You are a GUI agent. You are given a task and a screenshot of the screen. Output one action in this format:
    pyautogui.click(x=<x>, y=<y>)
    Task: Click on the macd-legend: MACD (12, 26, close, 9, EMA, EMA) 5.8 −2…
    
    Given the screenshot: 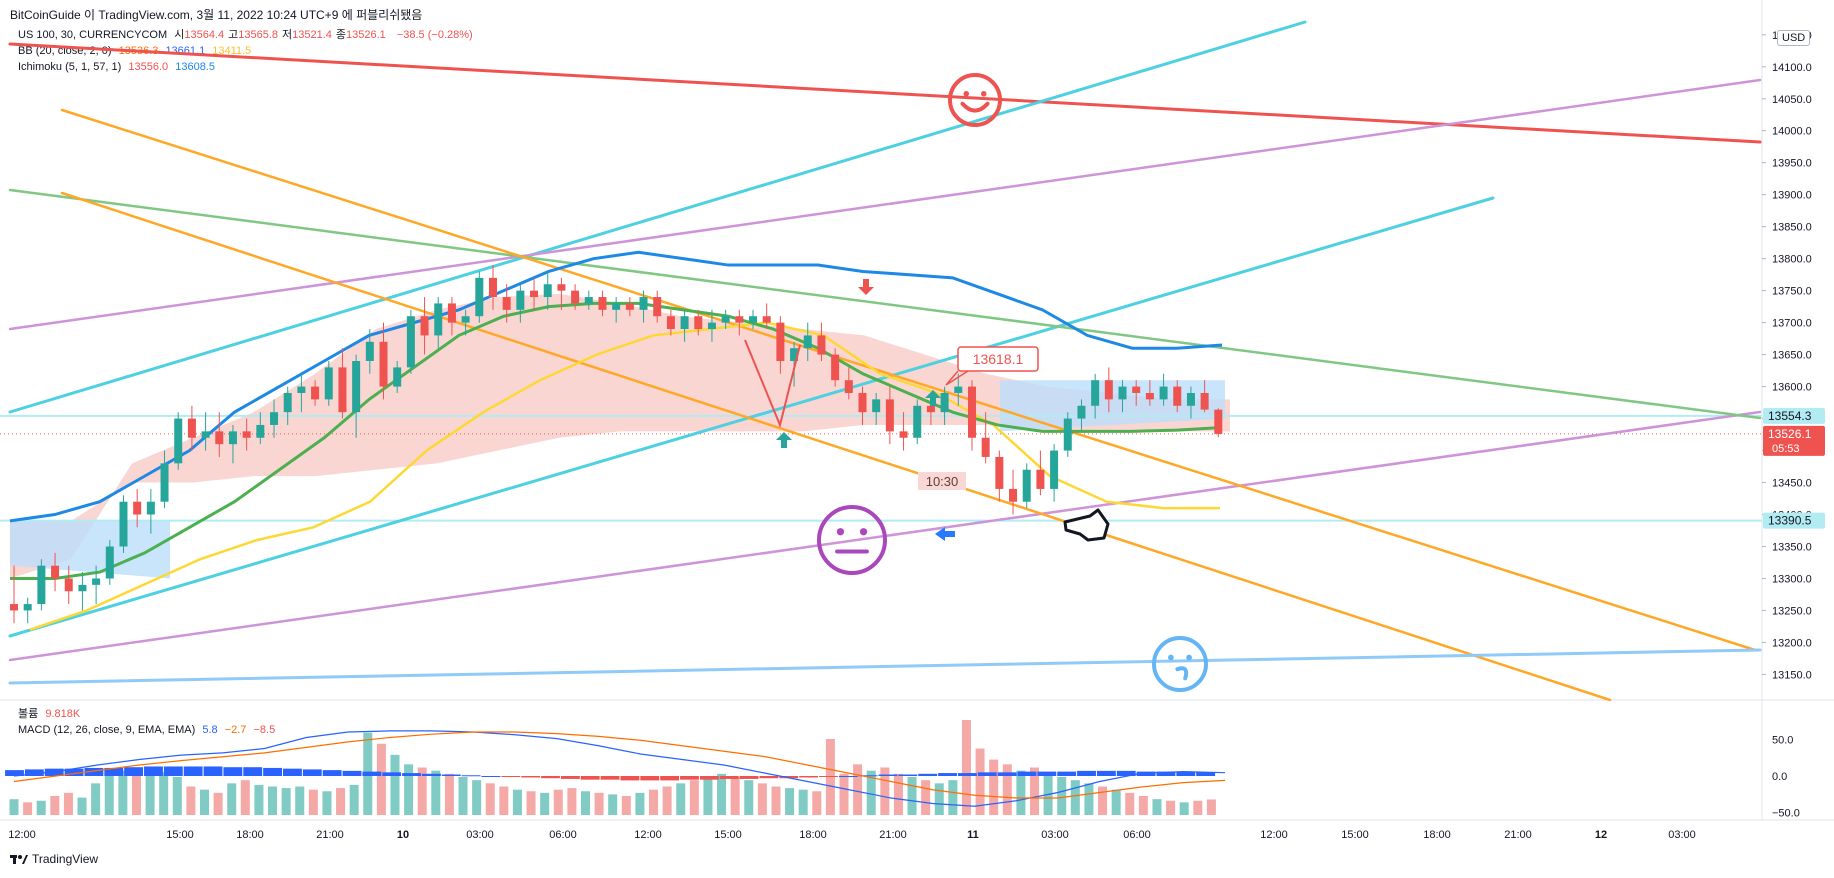 What is the action you would take?
    pyautogui.click(x=148, y=730)
    